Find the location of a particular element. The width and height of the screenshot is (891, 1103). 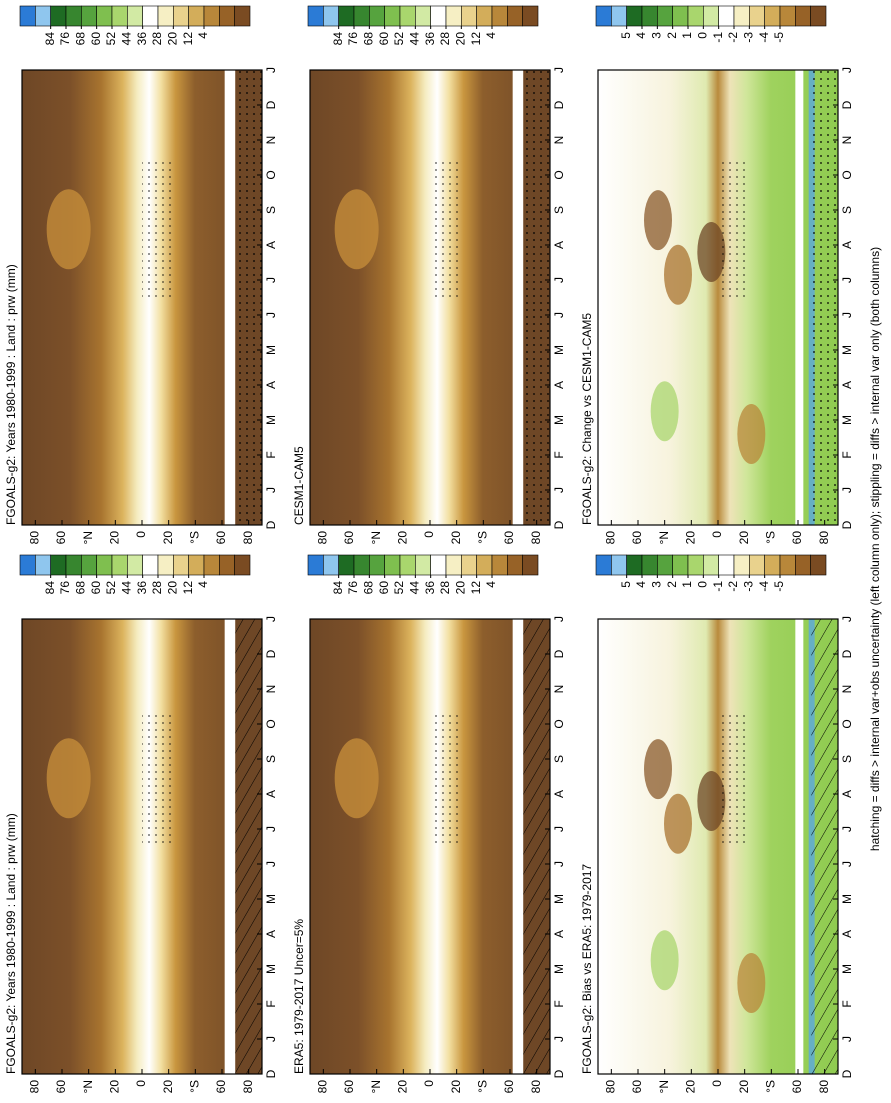

colorbar-label: 0 is located at coordinates (703, 584).